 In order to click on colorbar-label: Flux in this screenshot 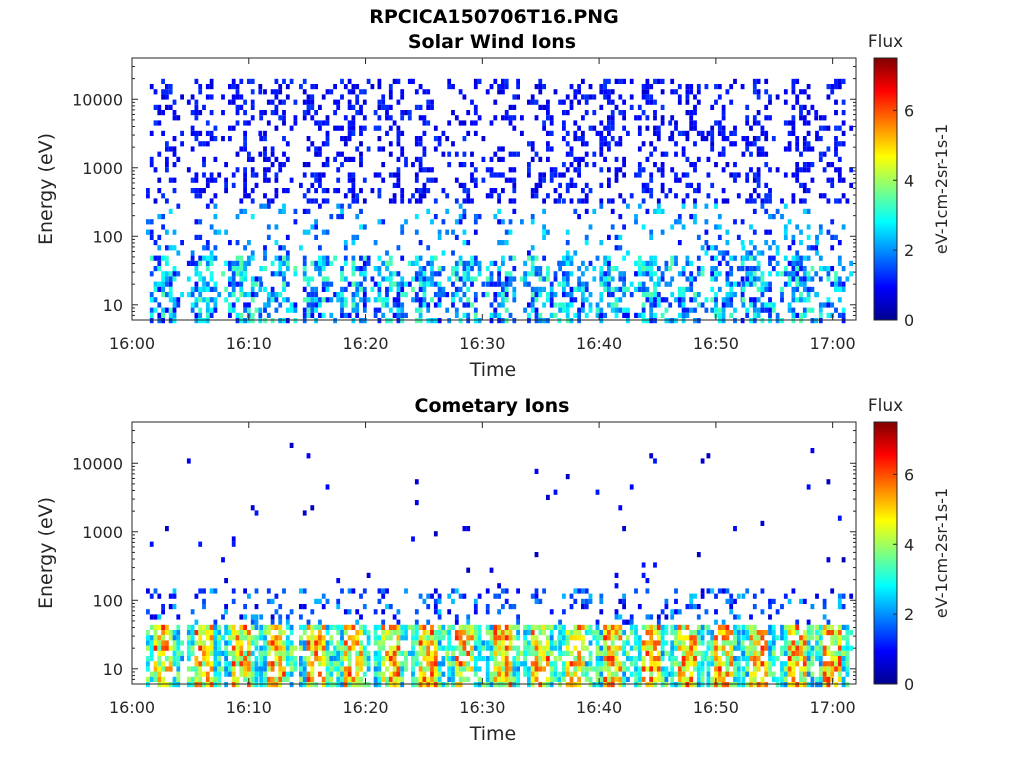, I will do `click(885, 42)`.